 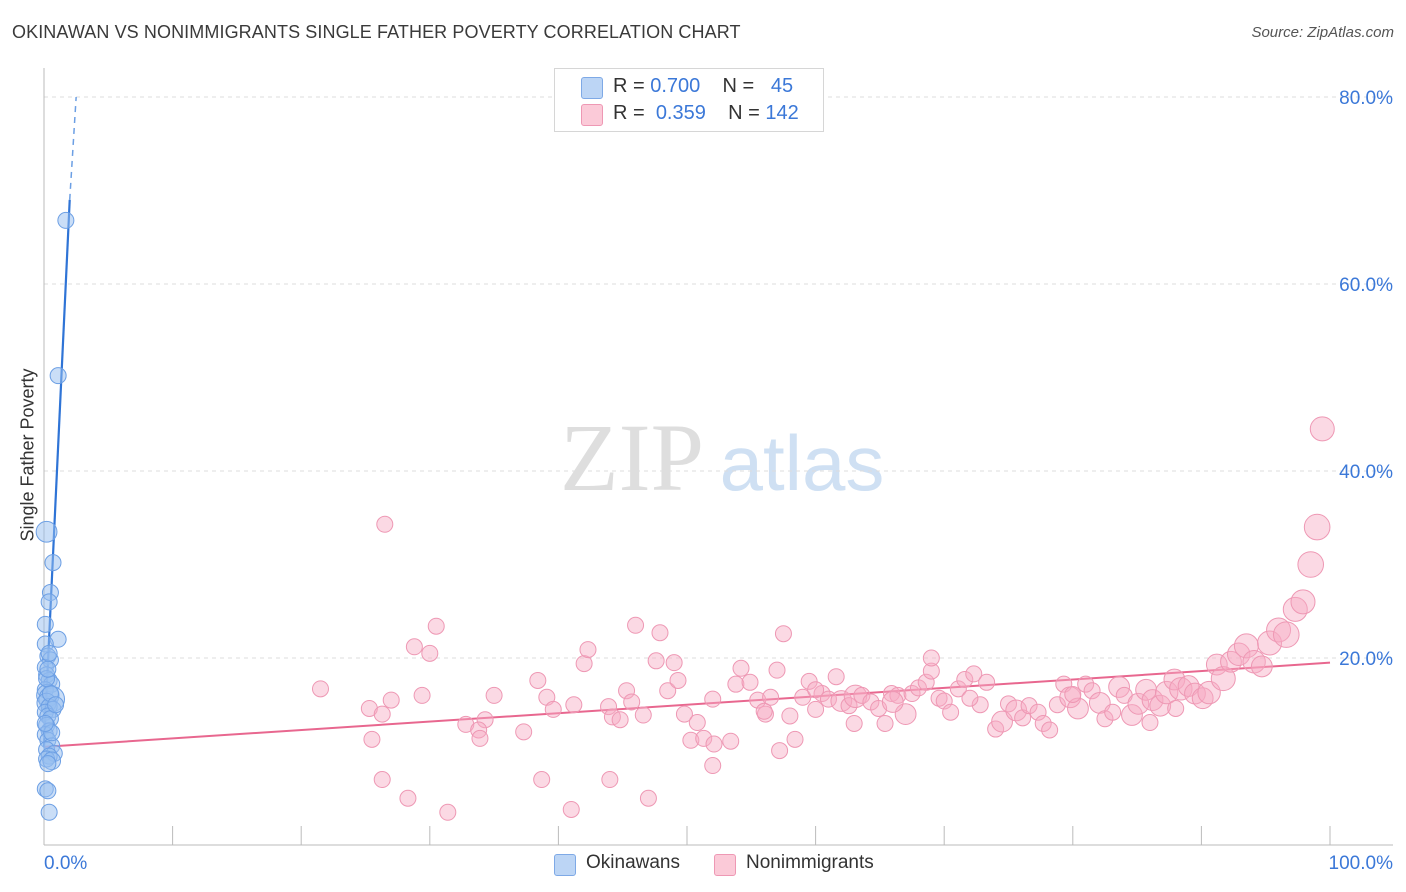 I want to click on legend-r-value: 0.700, so click(x=675, y=86).